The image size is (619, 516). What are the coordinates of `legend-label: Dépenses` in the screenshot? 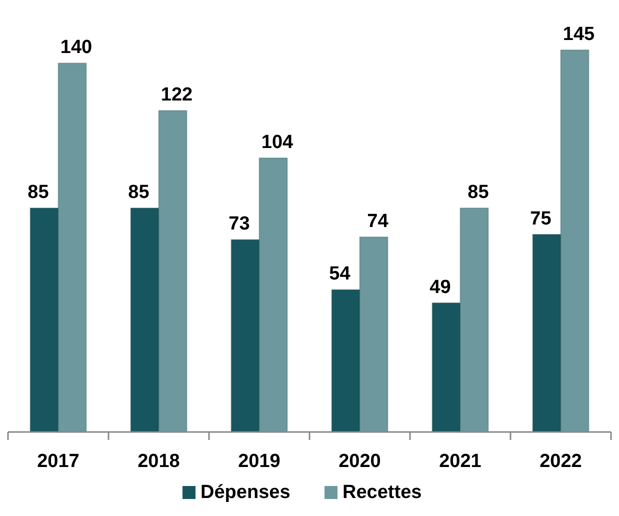 It's located at (245, 492).